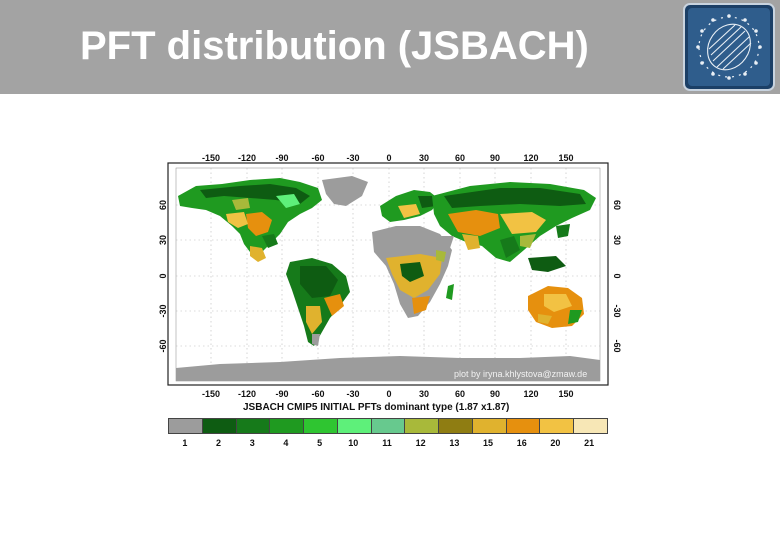 This screenshot has width=780, height=540. I want to click on lon-tick-top: 120, so click(531, 158).